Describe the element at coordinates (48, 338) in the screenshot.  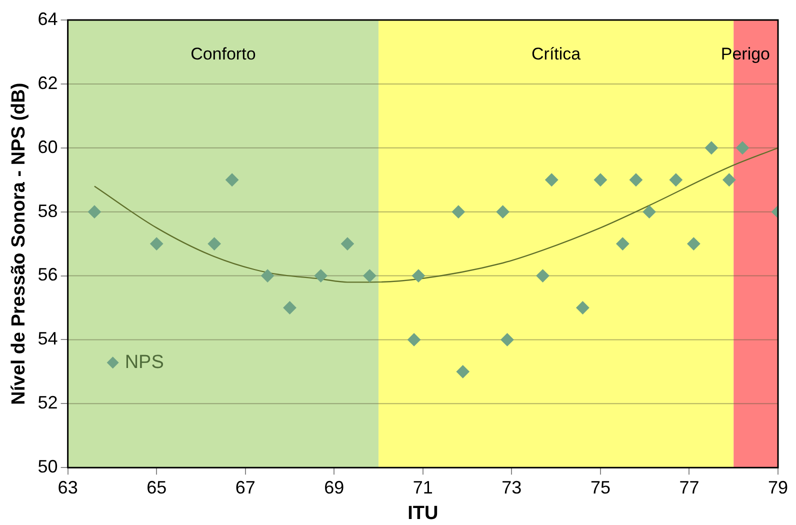
I see `y-tick-label: 54` at that location.